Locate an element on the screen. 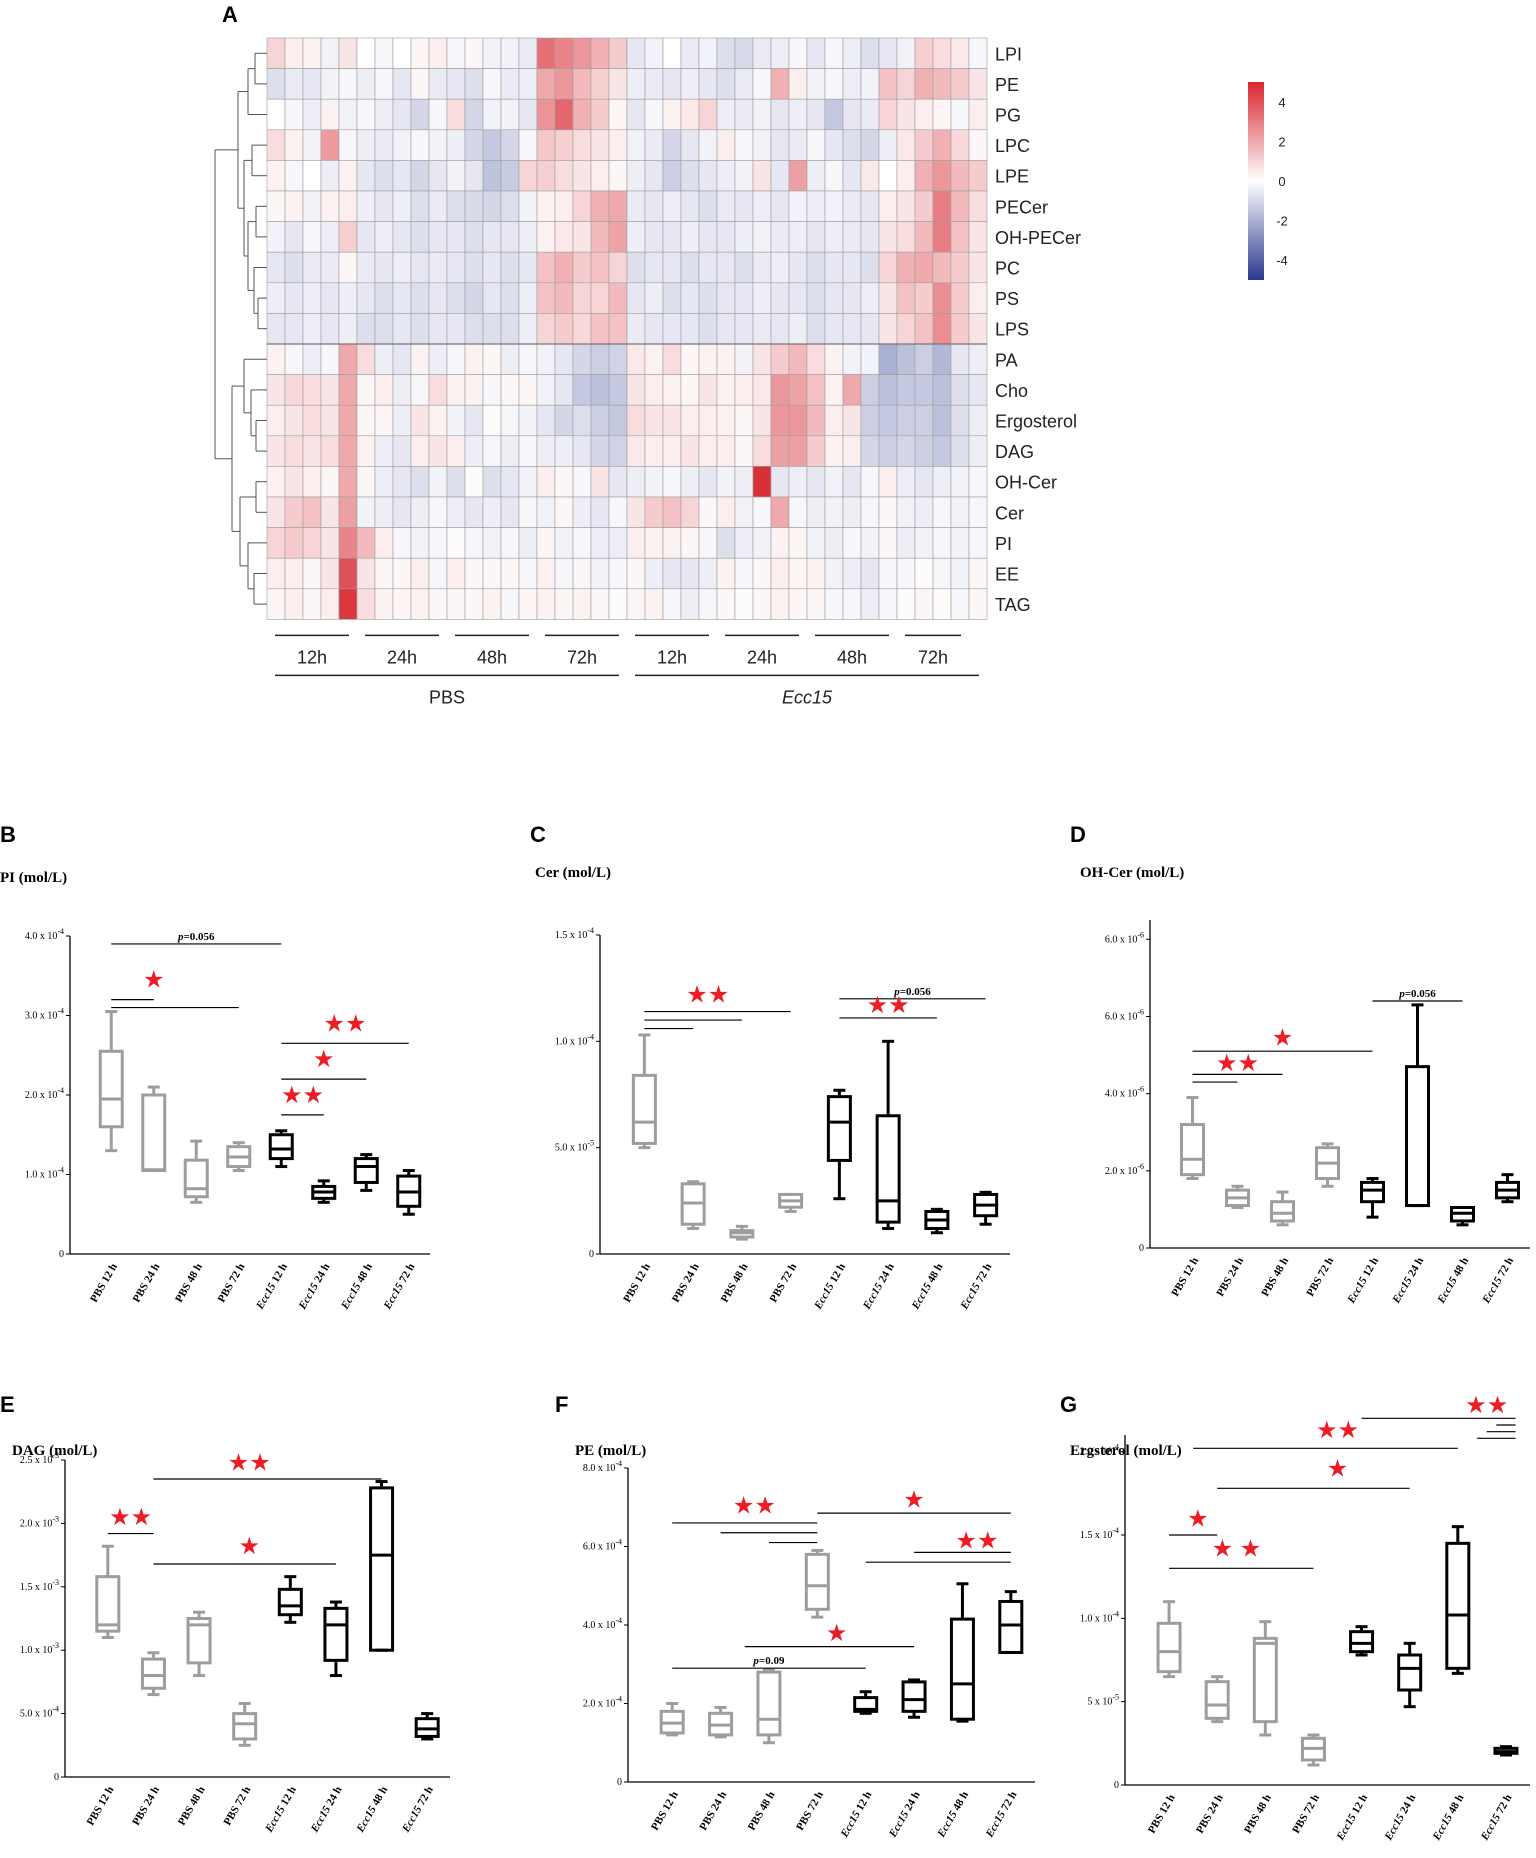  p-value-label: p=0.09 is located at coordinates (768, 1661).